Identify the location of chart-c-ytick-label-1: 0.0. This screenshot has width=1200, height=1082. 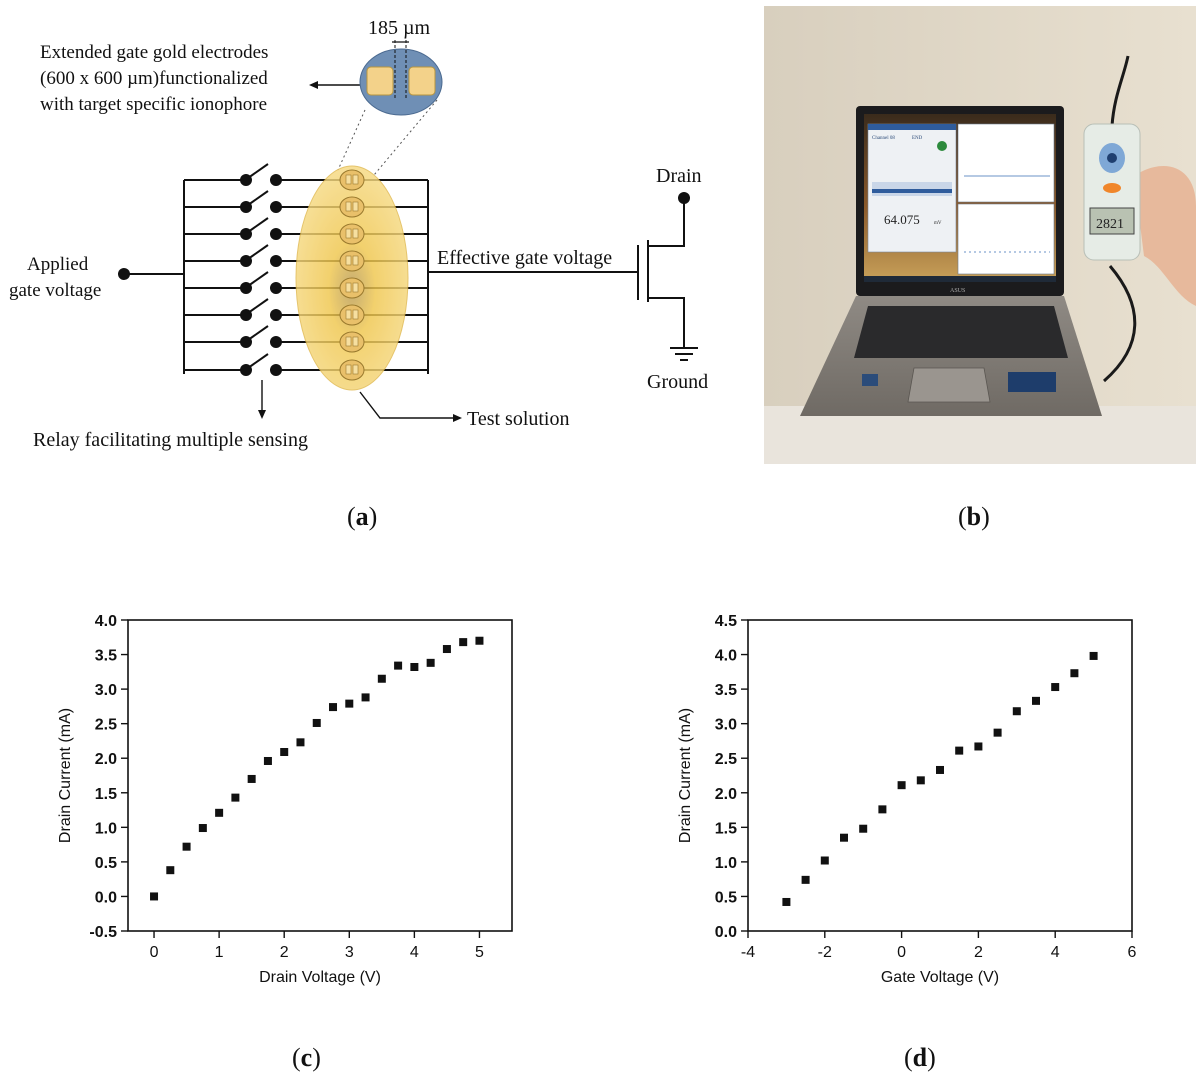
(106, 897).